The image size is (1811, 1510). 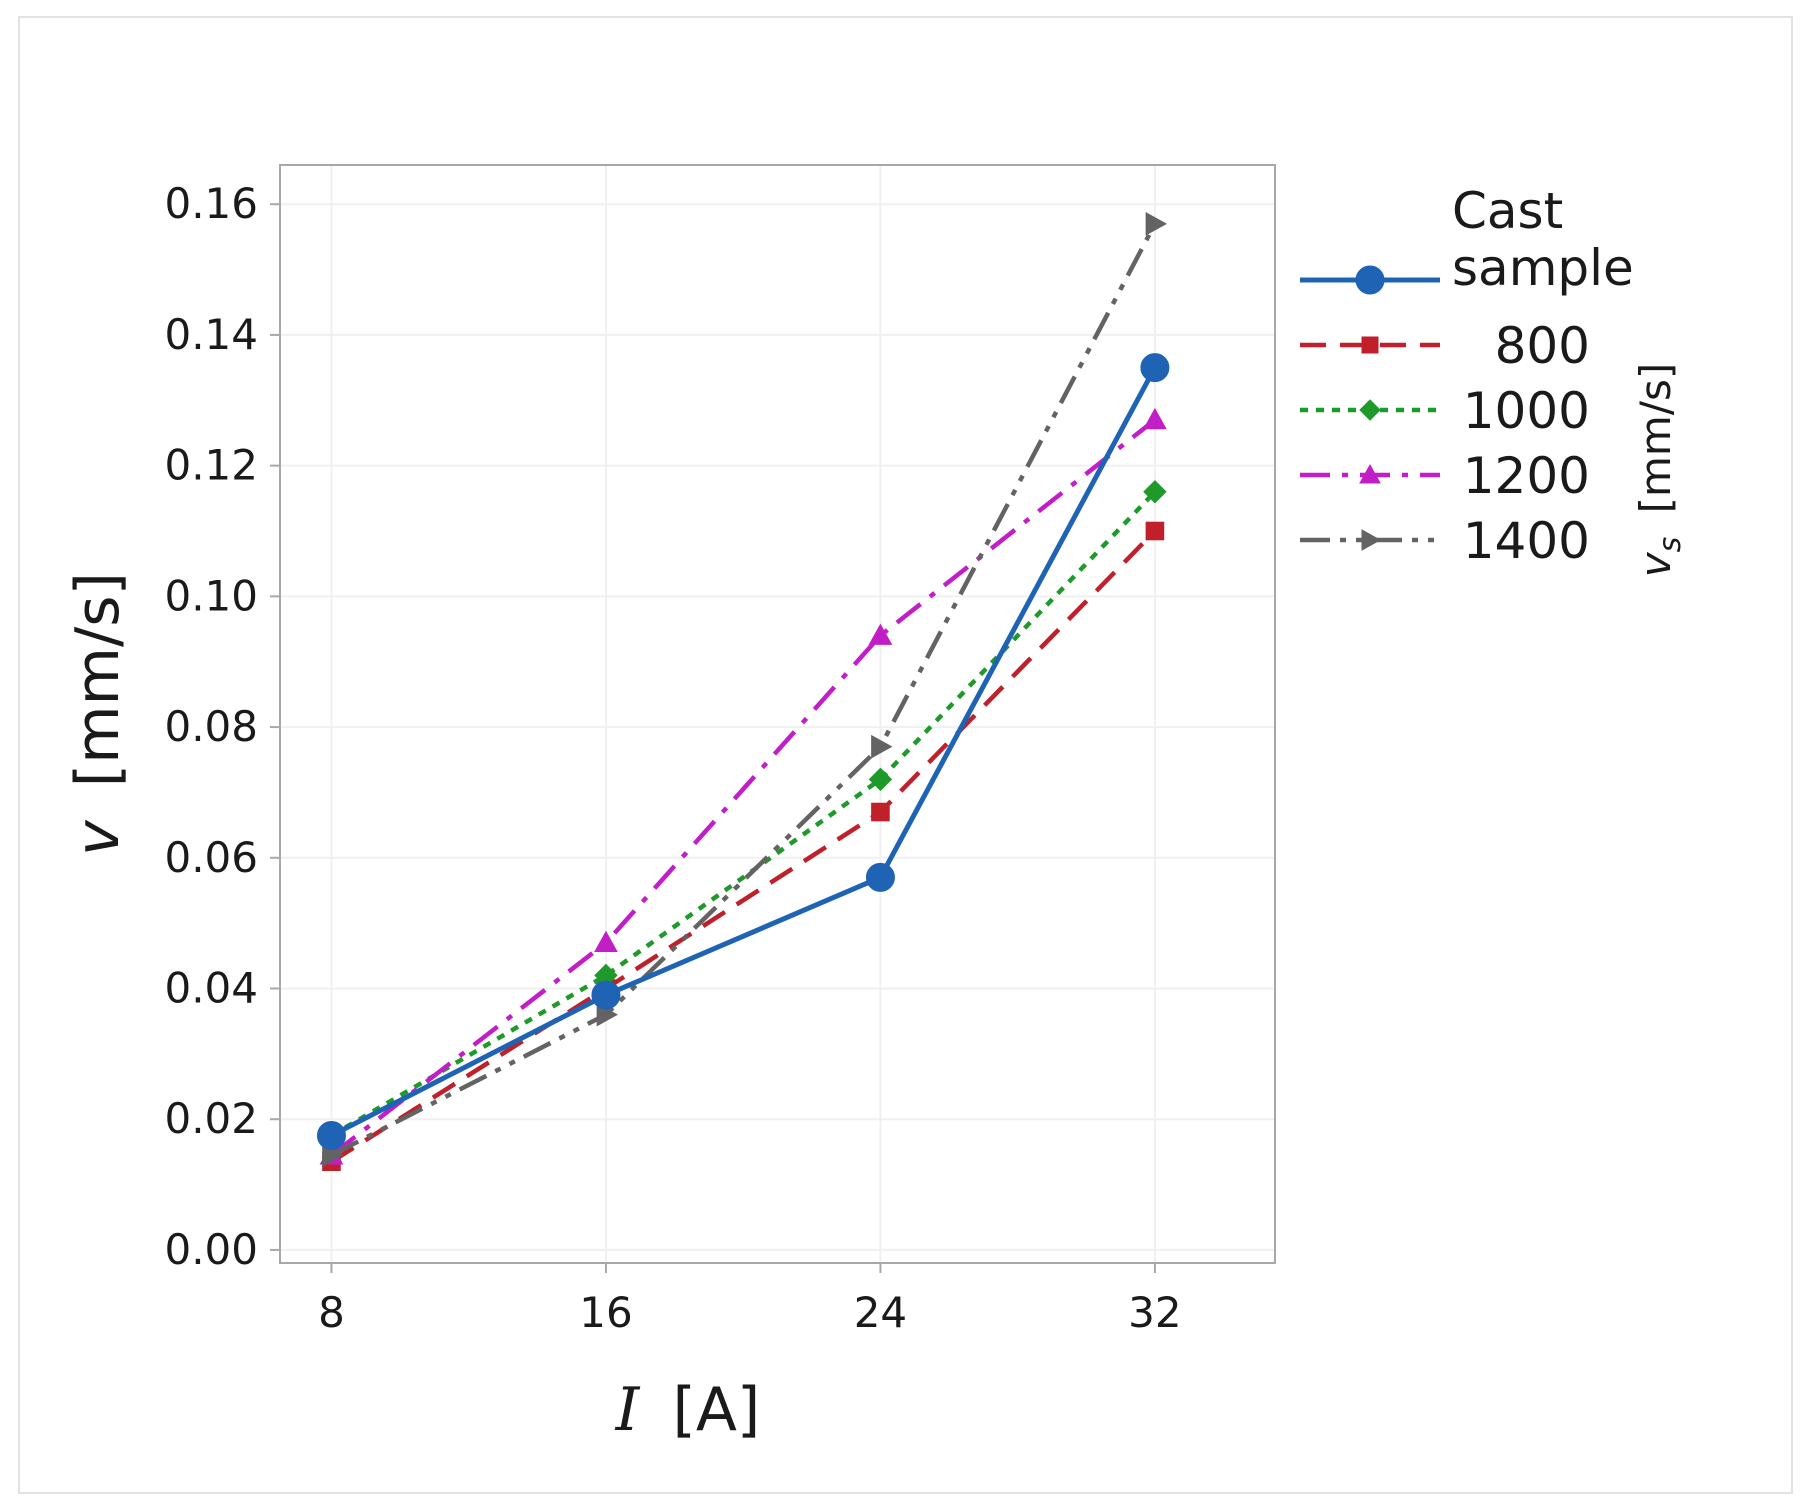 I want to click on y-tick-label: 0.16, so click(x=211, y=203).